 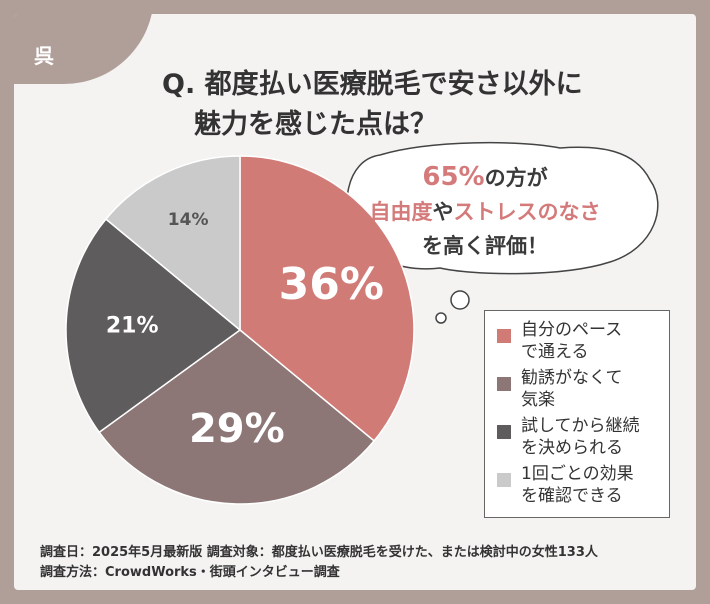 I want to click on bubble-dot-small, so click(x=441, y=318).